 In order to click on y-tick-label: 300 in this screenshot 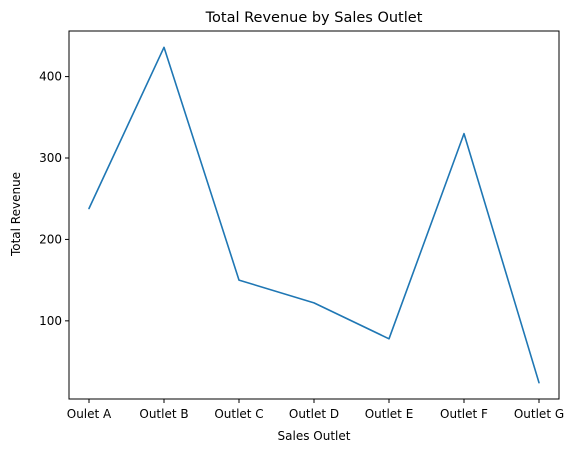, I will do `click(50, 158)`.